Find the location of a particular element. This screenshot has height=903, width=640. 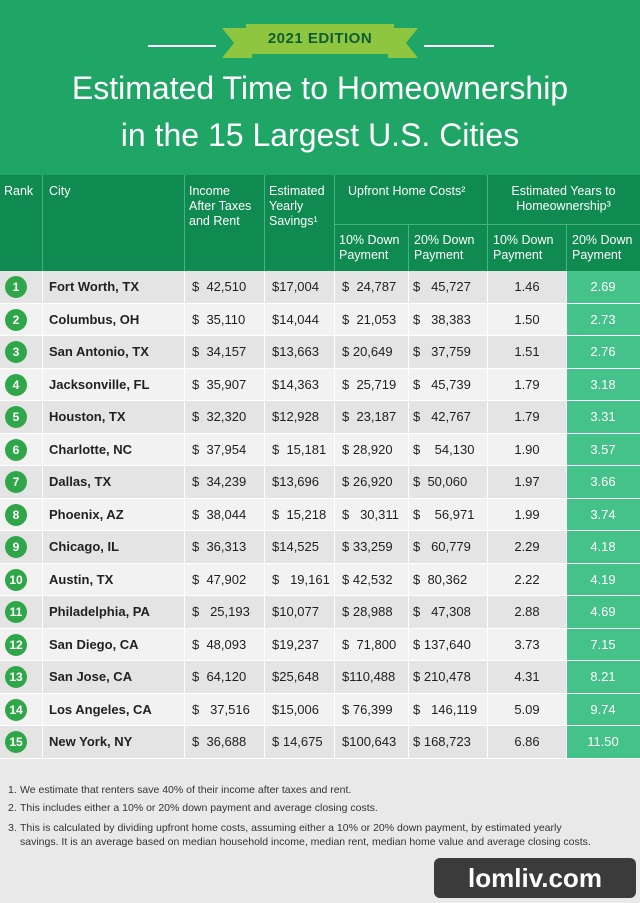

upfront-10-value: $110,488 is located at coordinates (369, 676).